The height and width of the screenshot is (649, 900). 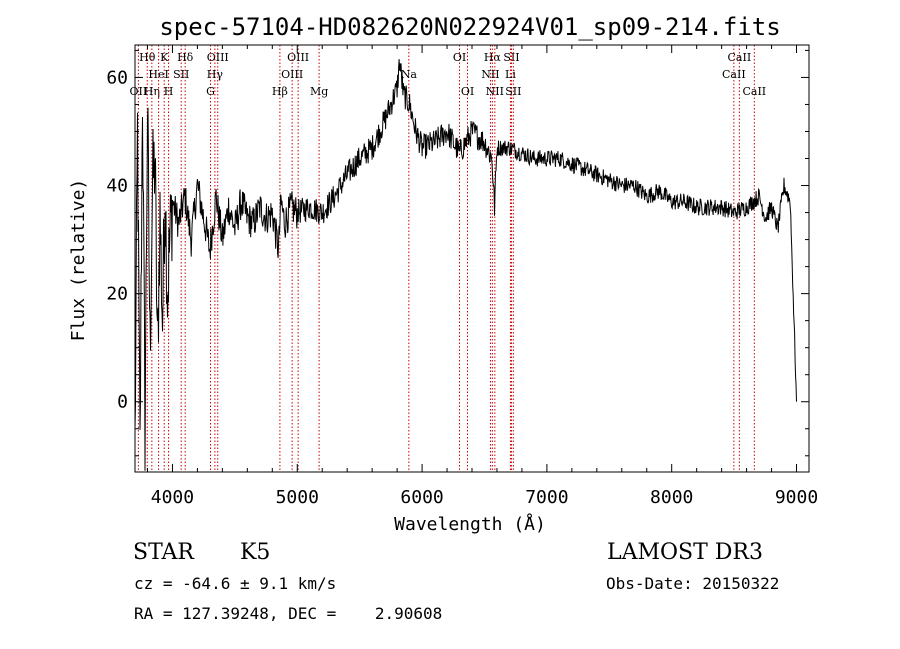 What do you see at coordinates (409, 74) in the screenshot?
I see `feature-line-label: Na` at bounding box center [409, 74].